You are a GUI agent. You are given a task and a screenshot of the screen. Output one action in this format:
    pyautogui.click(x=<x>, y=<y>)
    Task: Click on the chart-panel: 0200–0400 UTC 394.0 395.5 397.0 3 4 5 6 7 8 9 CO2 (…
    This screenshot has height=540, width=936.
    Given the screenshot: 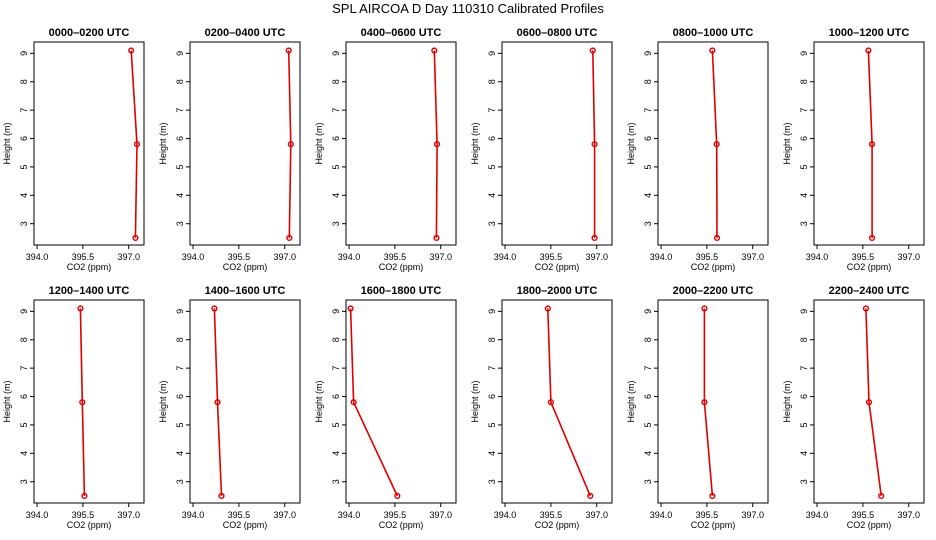 What is the action you would take?
    pyautogui.click(x=229, y=149)
    